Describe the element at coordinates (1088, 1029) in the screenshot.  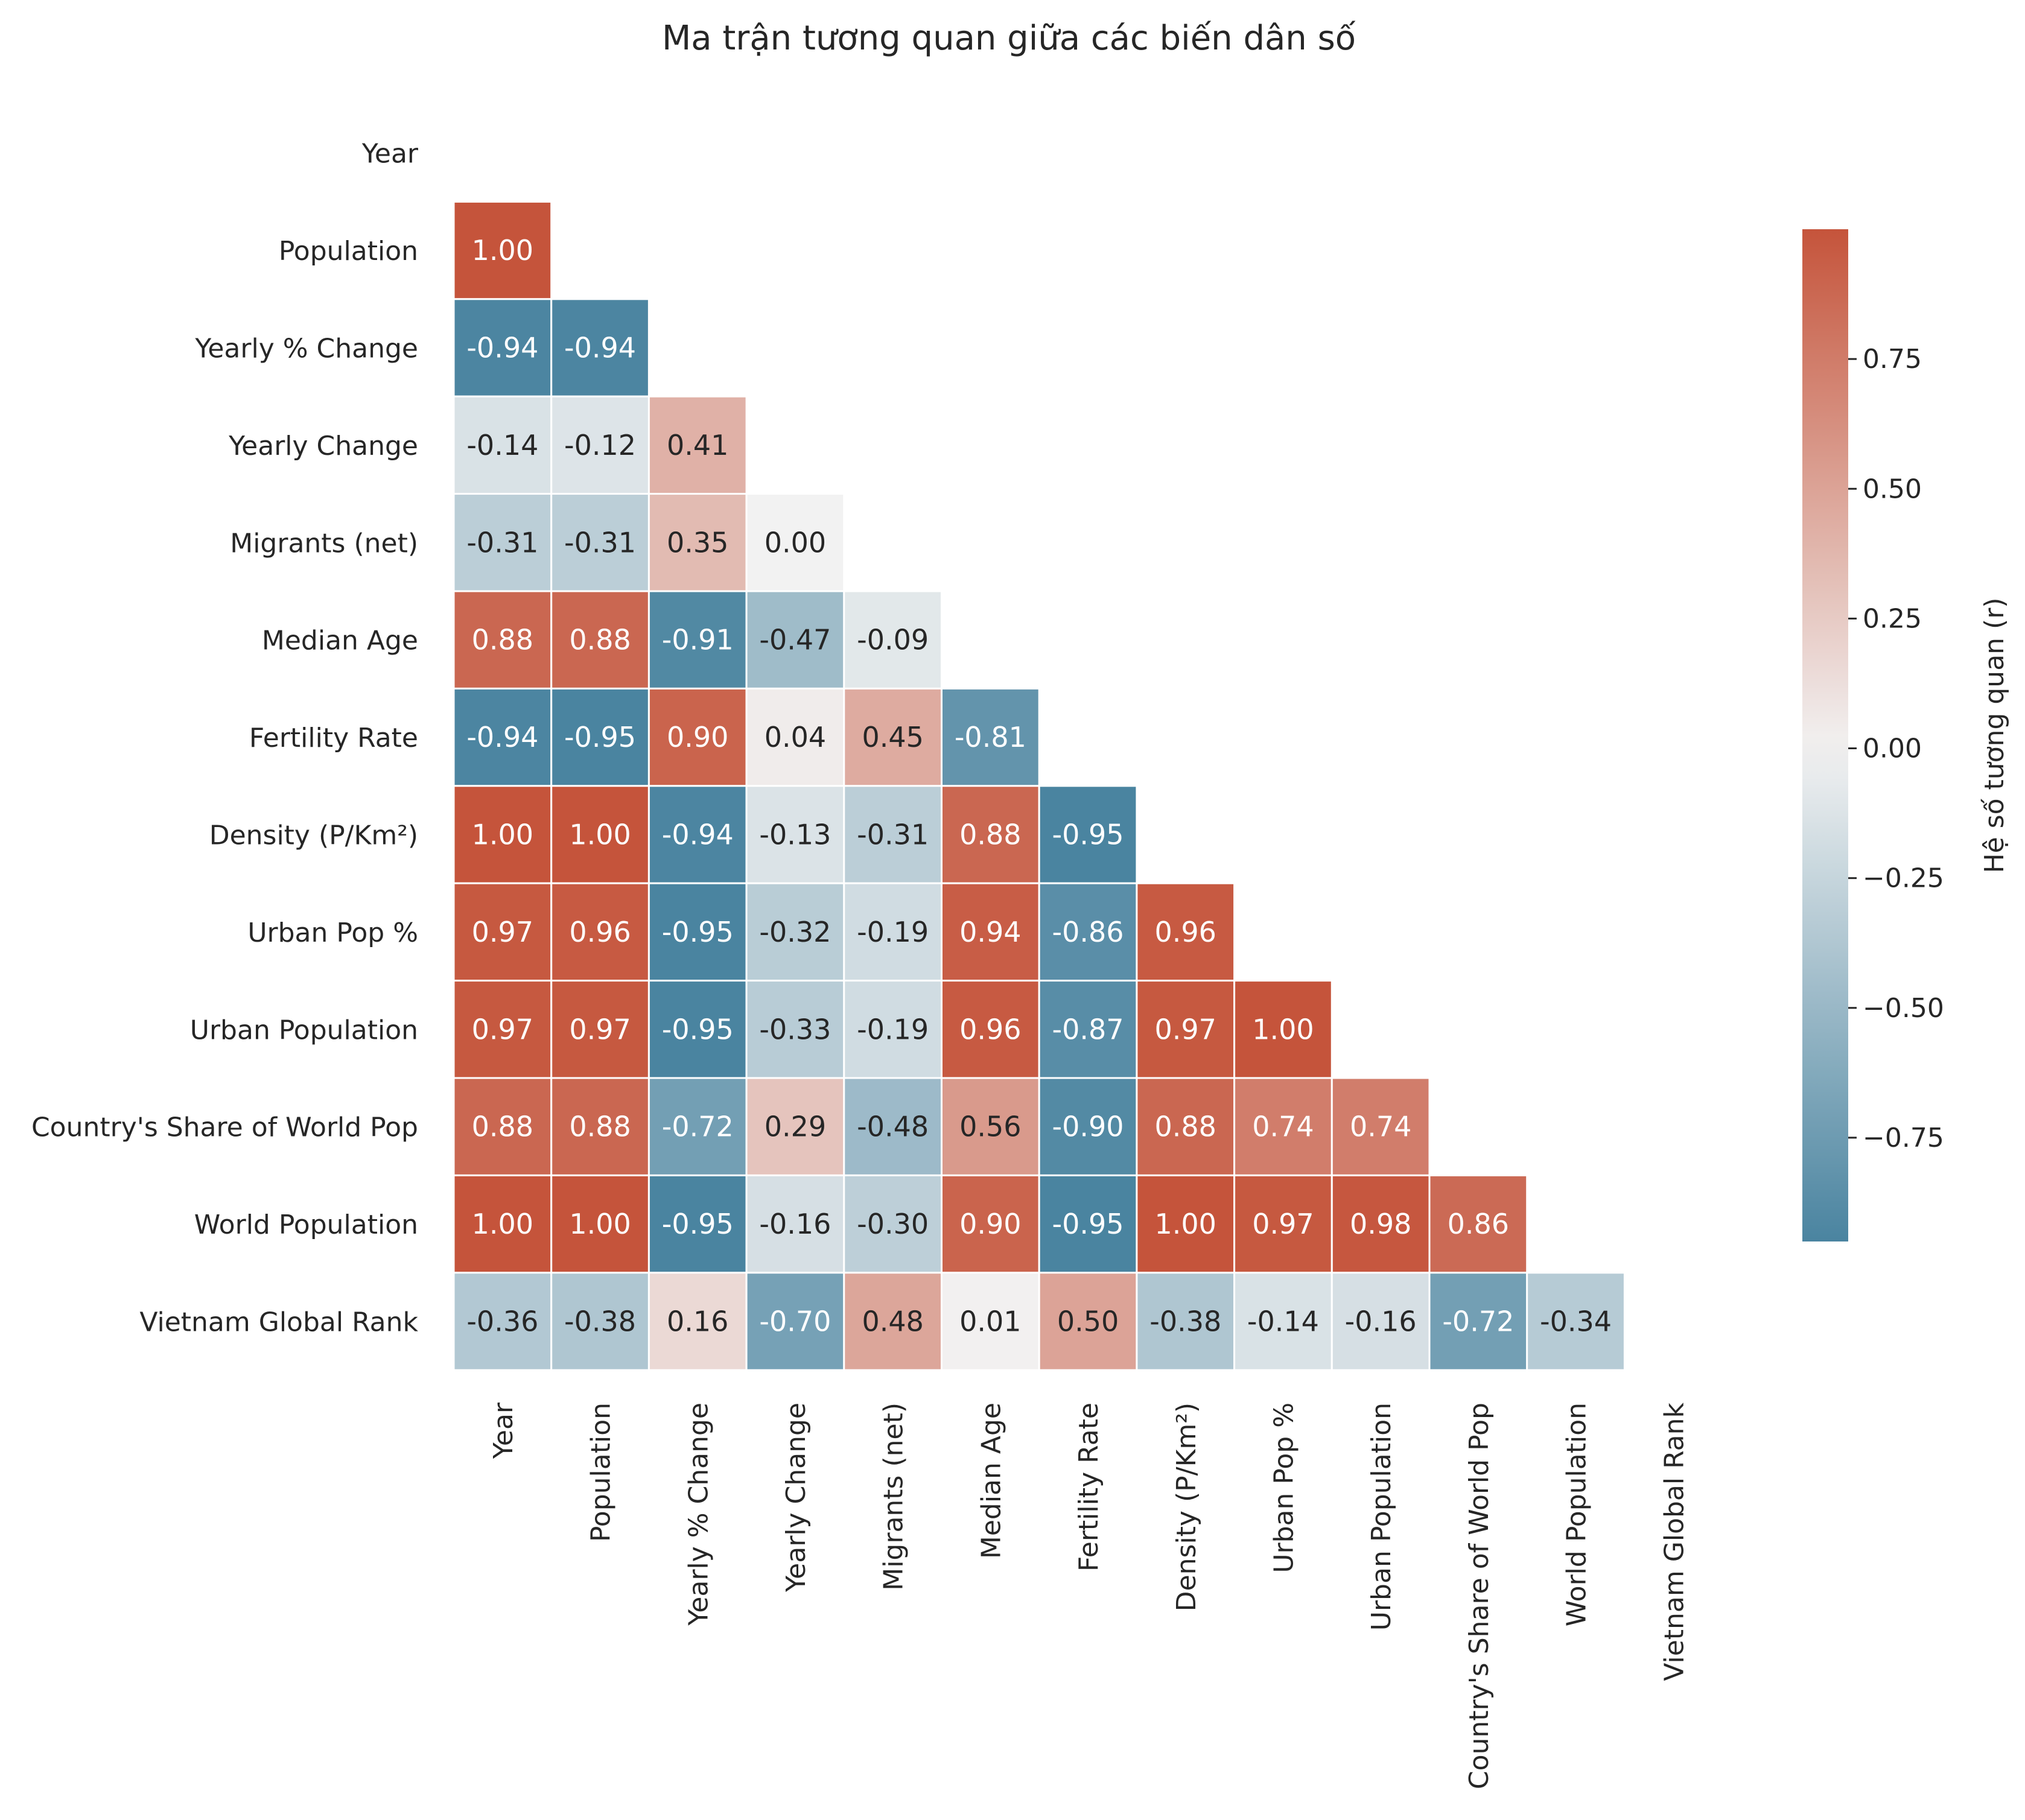
I see `cell-value-label: -0.87` at that location.